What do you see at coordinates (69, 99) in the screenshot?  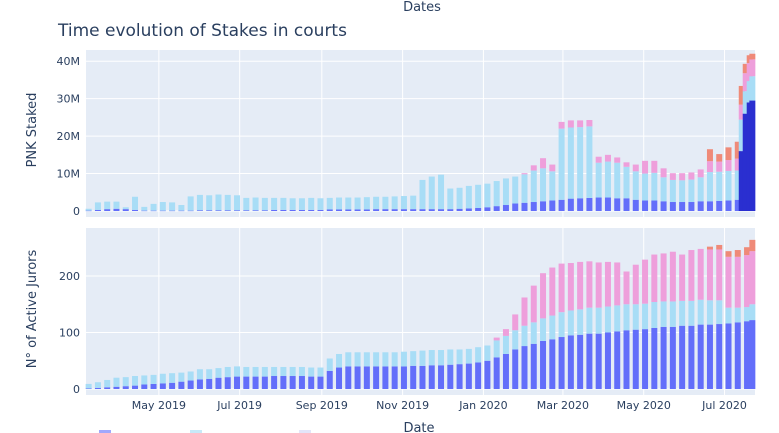 I see `y-tick-label: 30M` at bounding box center [69, 99].